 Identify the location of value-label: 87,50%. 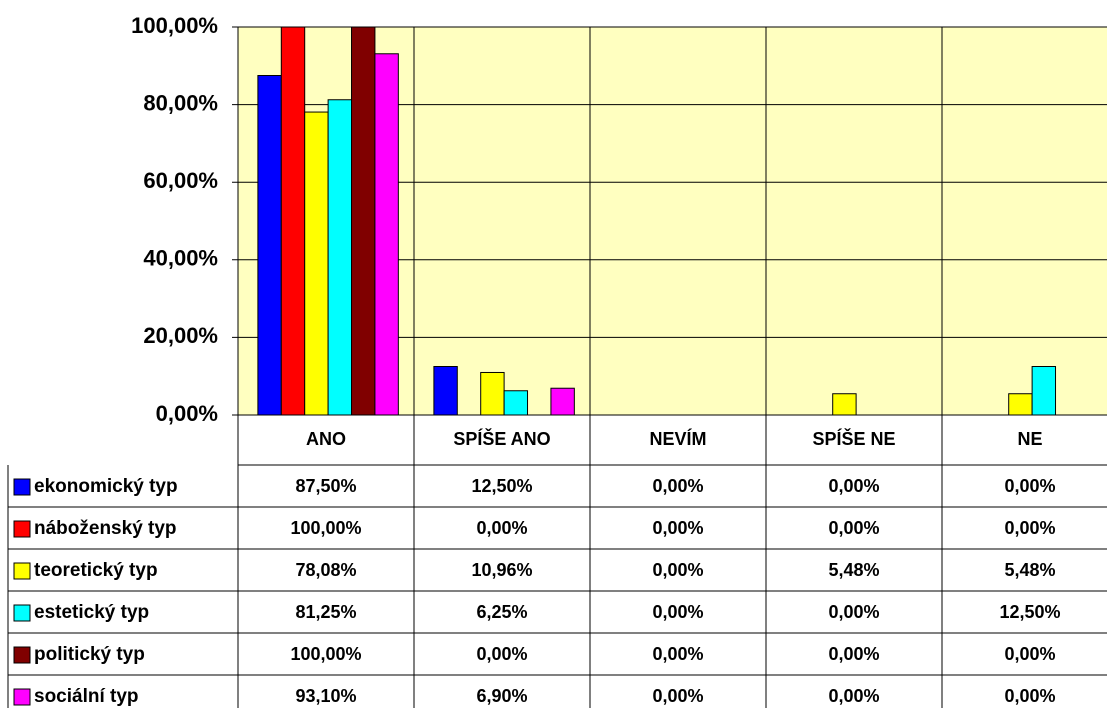
(325, 486).